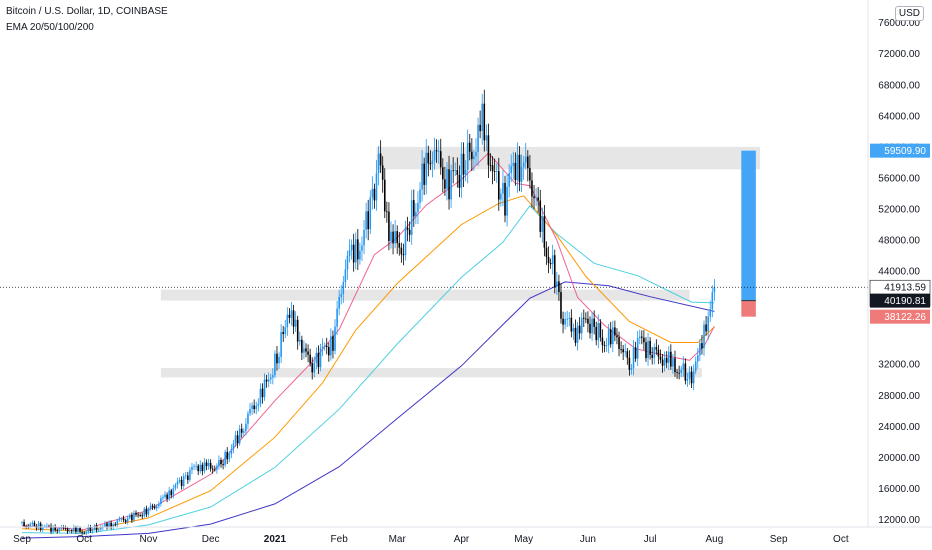 The height and width of the screenshot is (550, 932). Describe the element at coordinates (50, 27) in the screenshot. I see `indicator-legend: EMA 20/50/100/200` at that location.